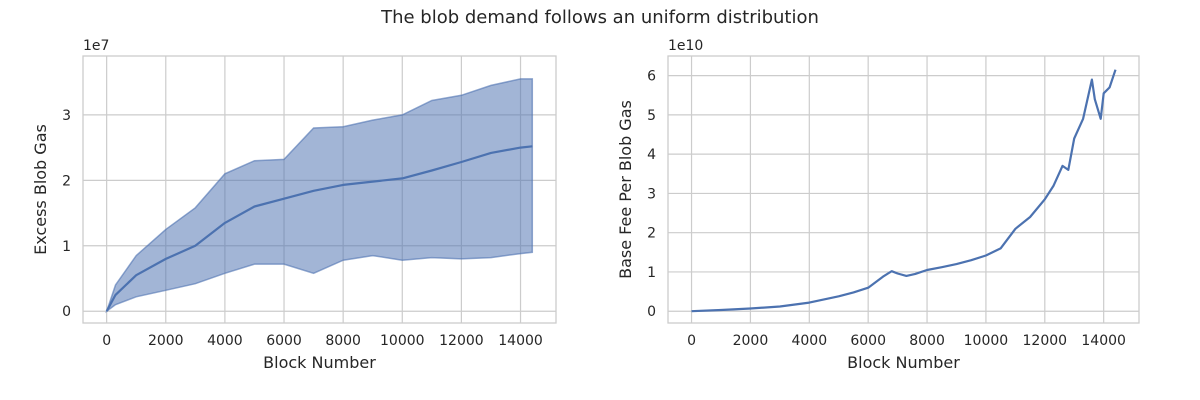 The image size is (1200, 400). What do you see at coordinates (625, 189) in the screenshot?
I see `y-axis-label: Base Fee Per Blob Gas` at bounding box center [625, 189].